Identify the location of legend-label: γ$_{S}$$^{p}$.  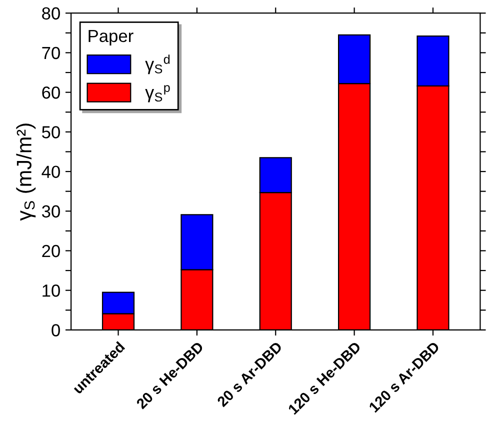
(157, 93).